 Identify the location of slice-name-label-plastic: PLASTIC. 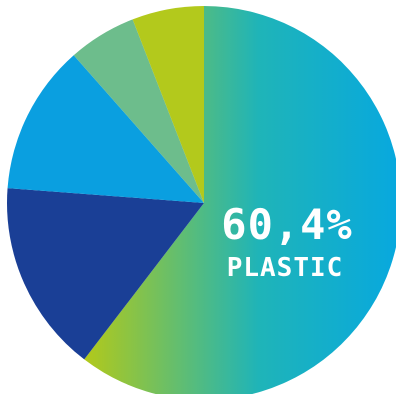
(285, 268).